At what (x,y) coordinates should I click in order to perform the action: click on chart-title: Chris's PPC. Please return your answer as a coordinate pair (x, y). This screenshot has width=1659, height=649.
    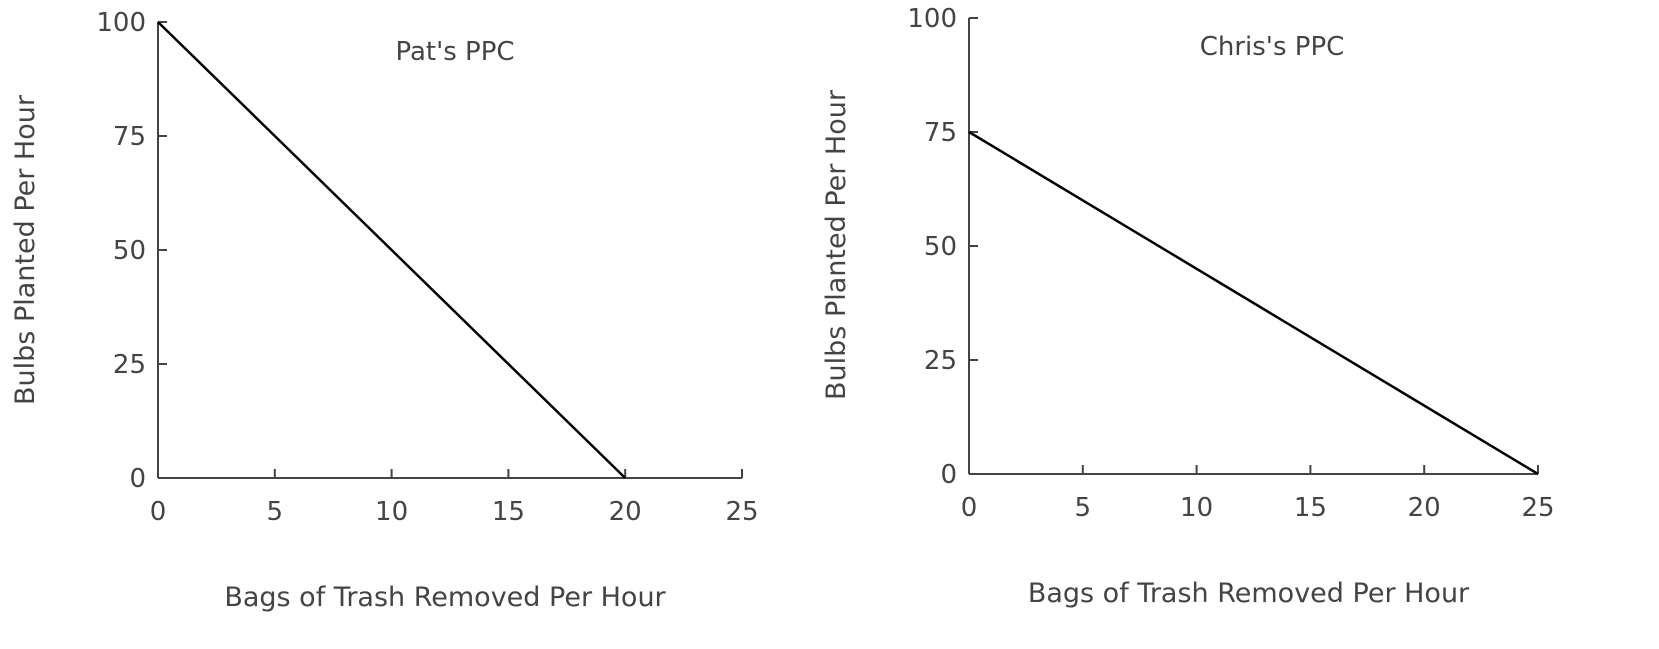
    Looking at the image, I should click on (1272, 47).